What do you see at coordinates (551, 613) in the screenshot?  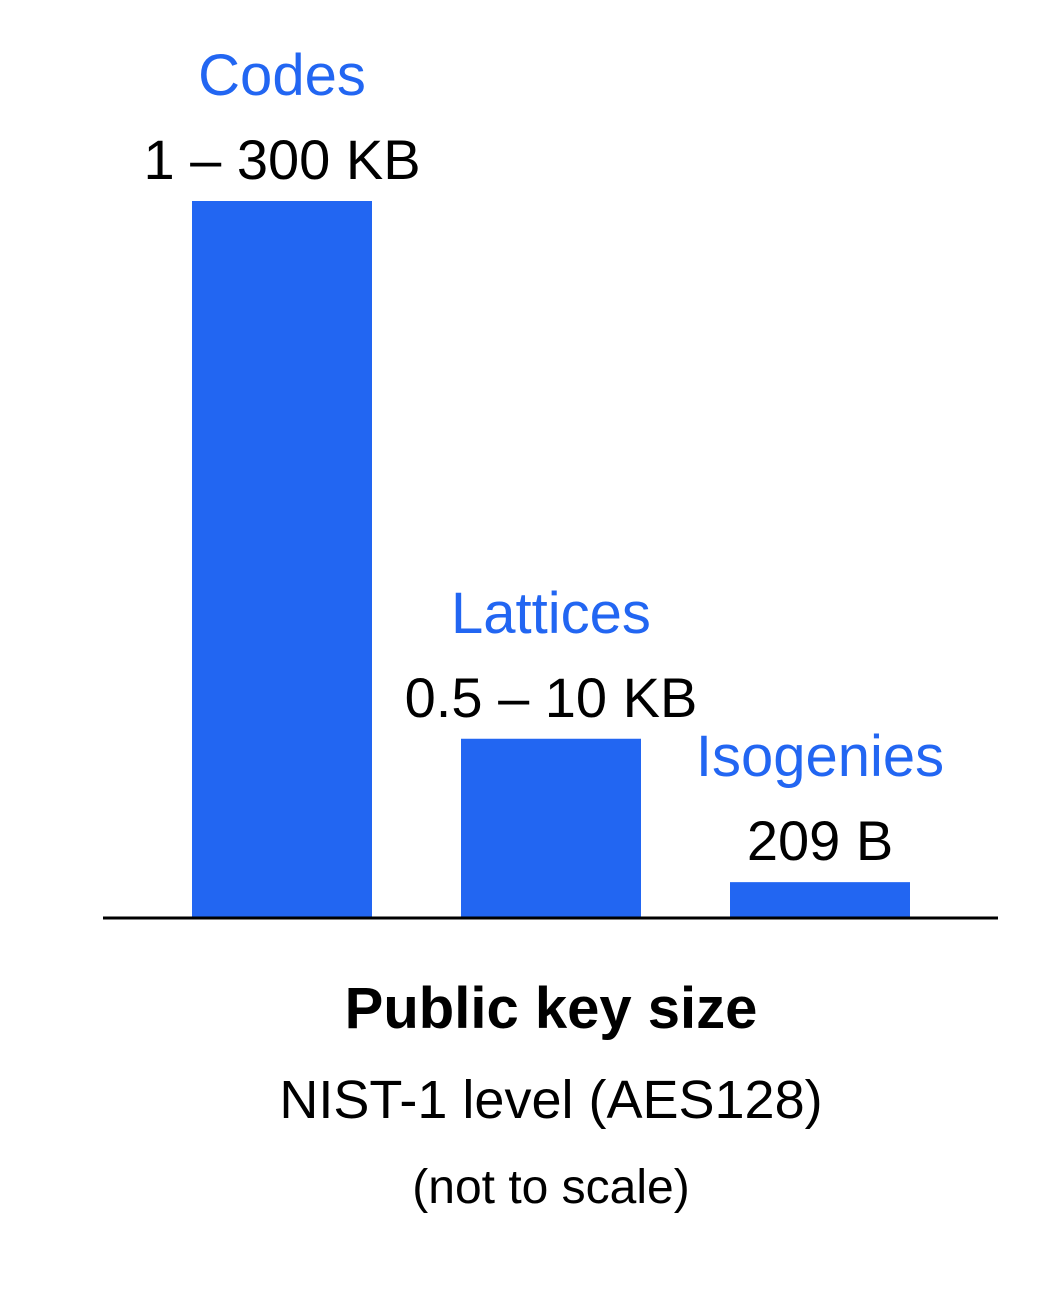 I see `category-label-lattices: Lattices` at bounding box center [551, 613].